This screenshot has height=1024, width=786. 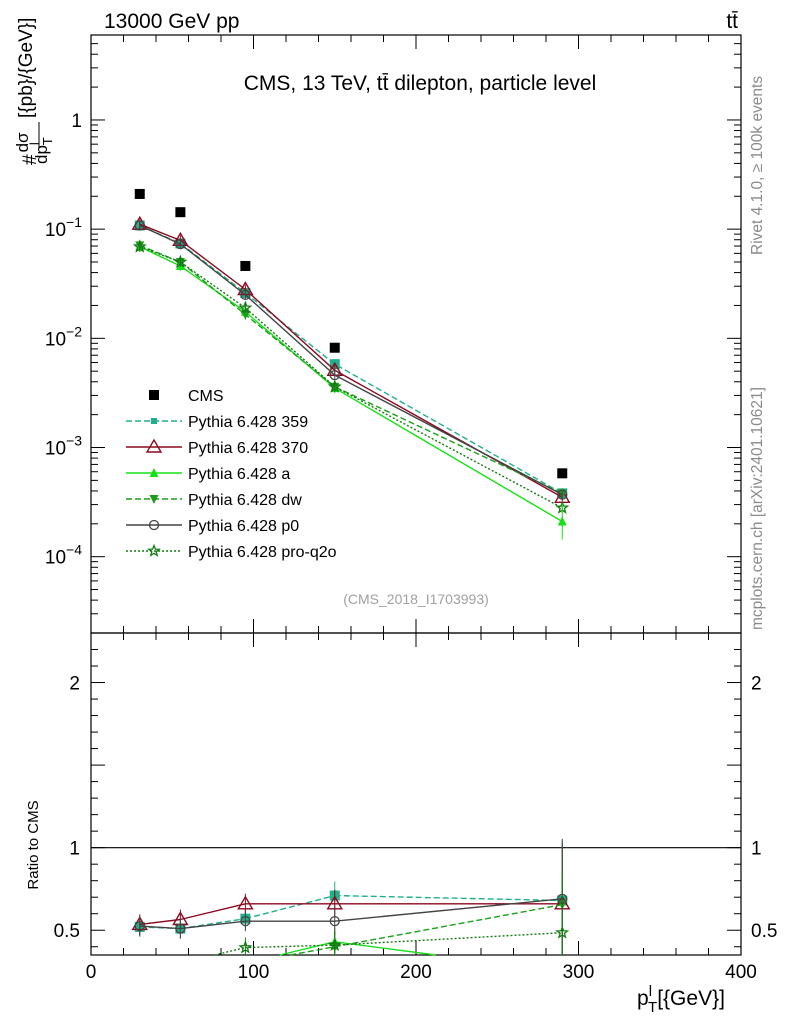 I want to click on series-pythia-6-428-pro-q2o, so click(x=351, y=376).